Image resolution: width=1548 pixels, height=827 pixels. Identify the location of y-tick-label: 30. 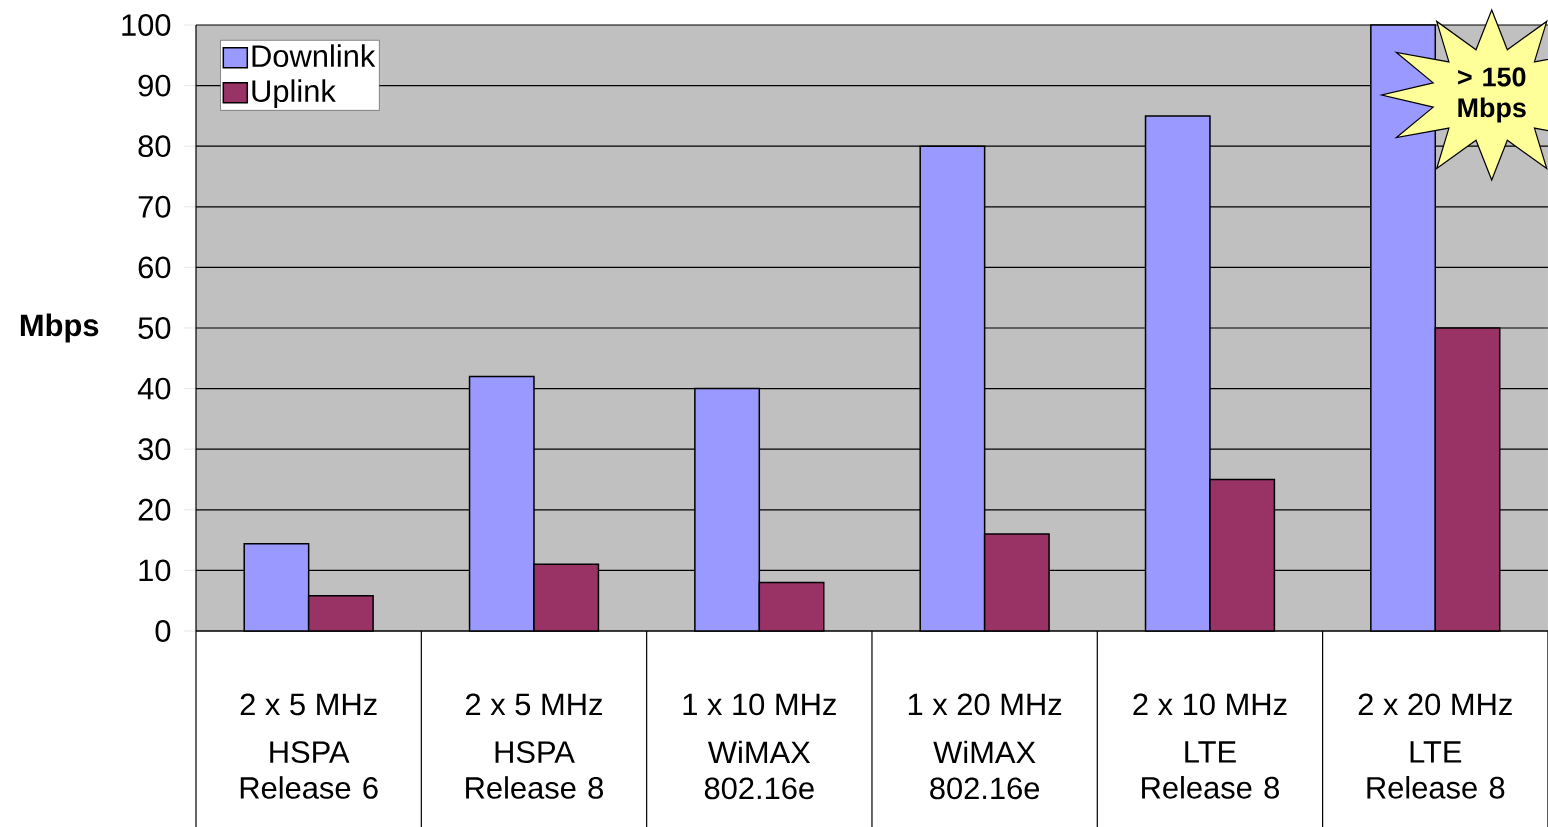
(154, 449).